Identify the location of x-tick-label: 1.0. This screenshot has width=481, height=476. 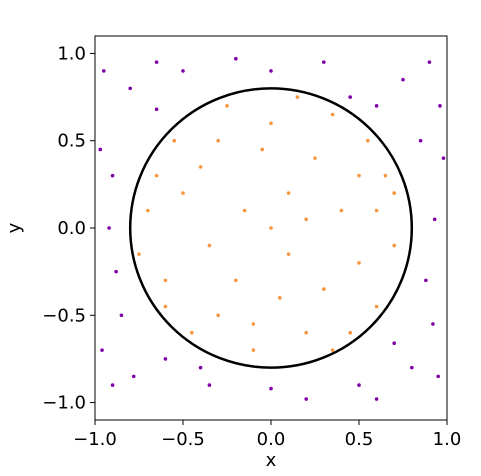
(447, 439).